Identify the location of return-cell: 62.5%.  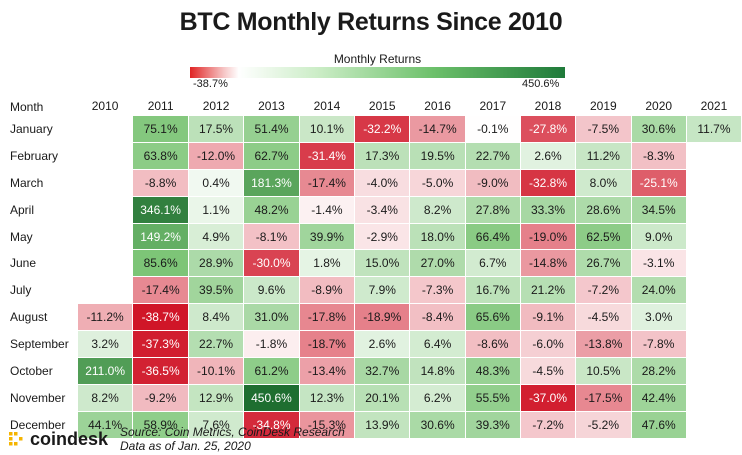
(603, 236).